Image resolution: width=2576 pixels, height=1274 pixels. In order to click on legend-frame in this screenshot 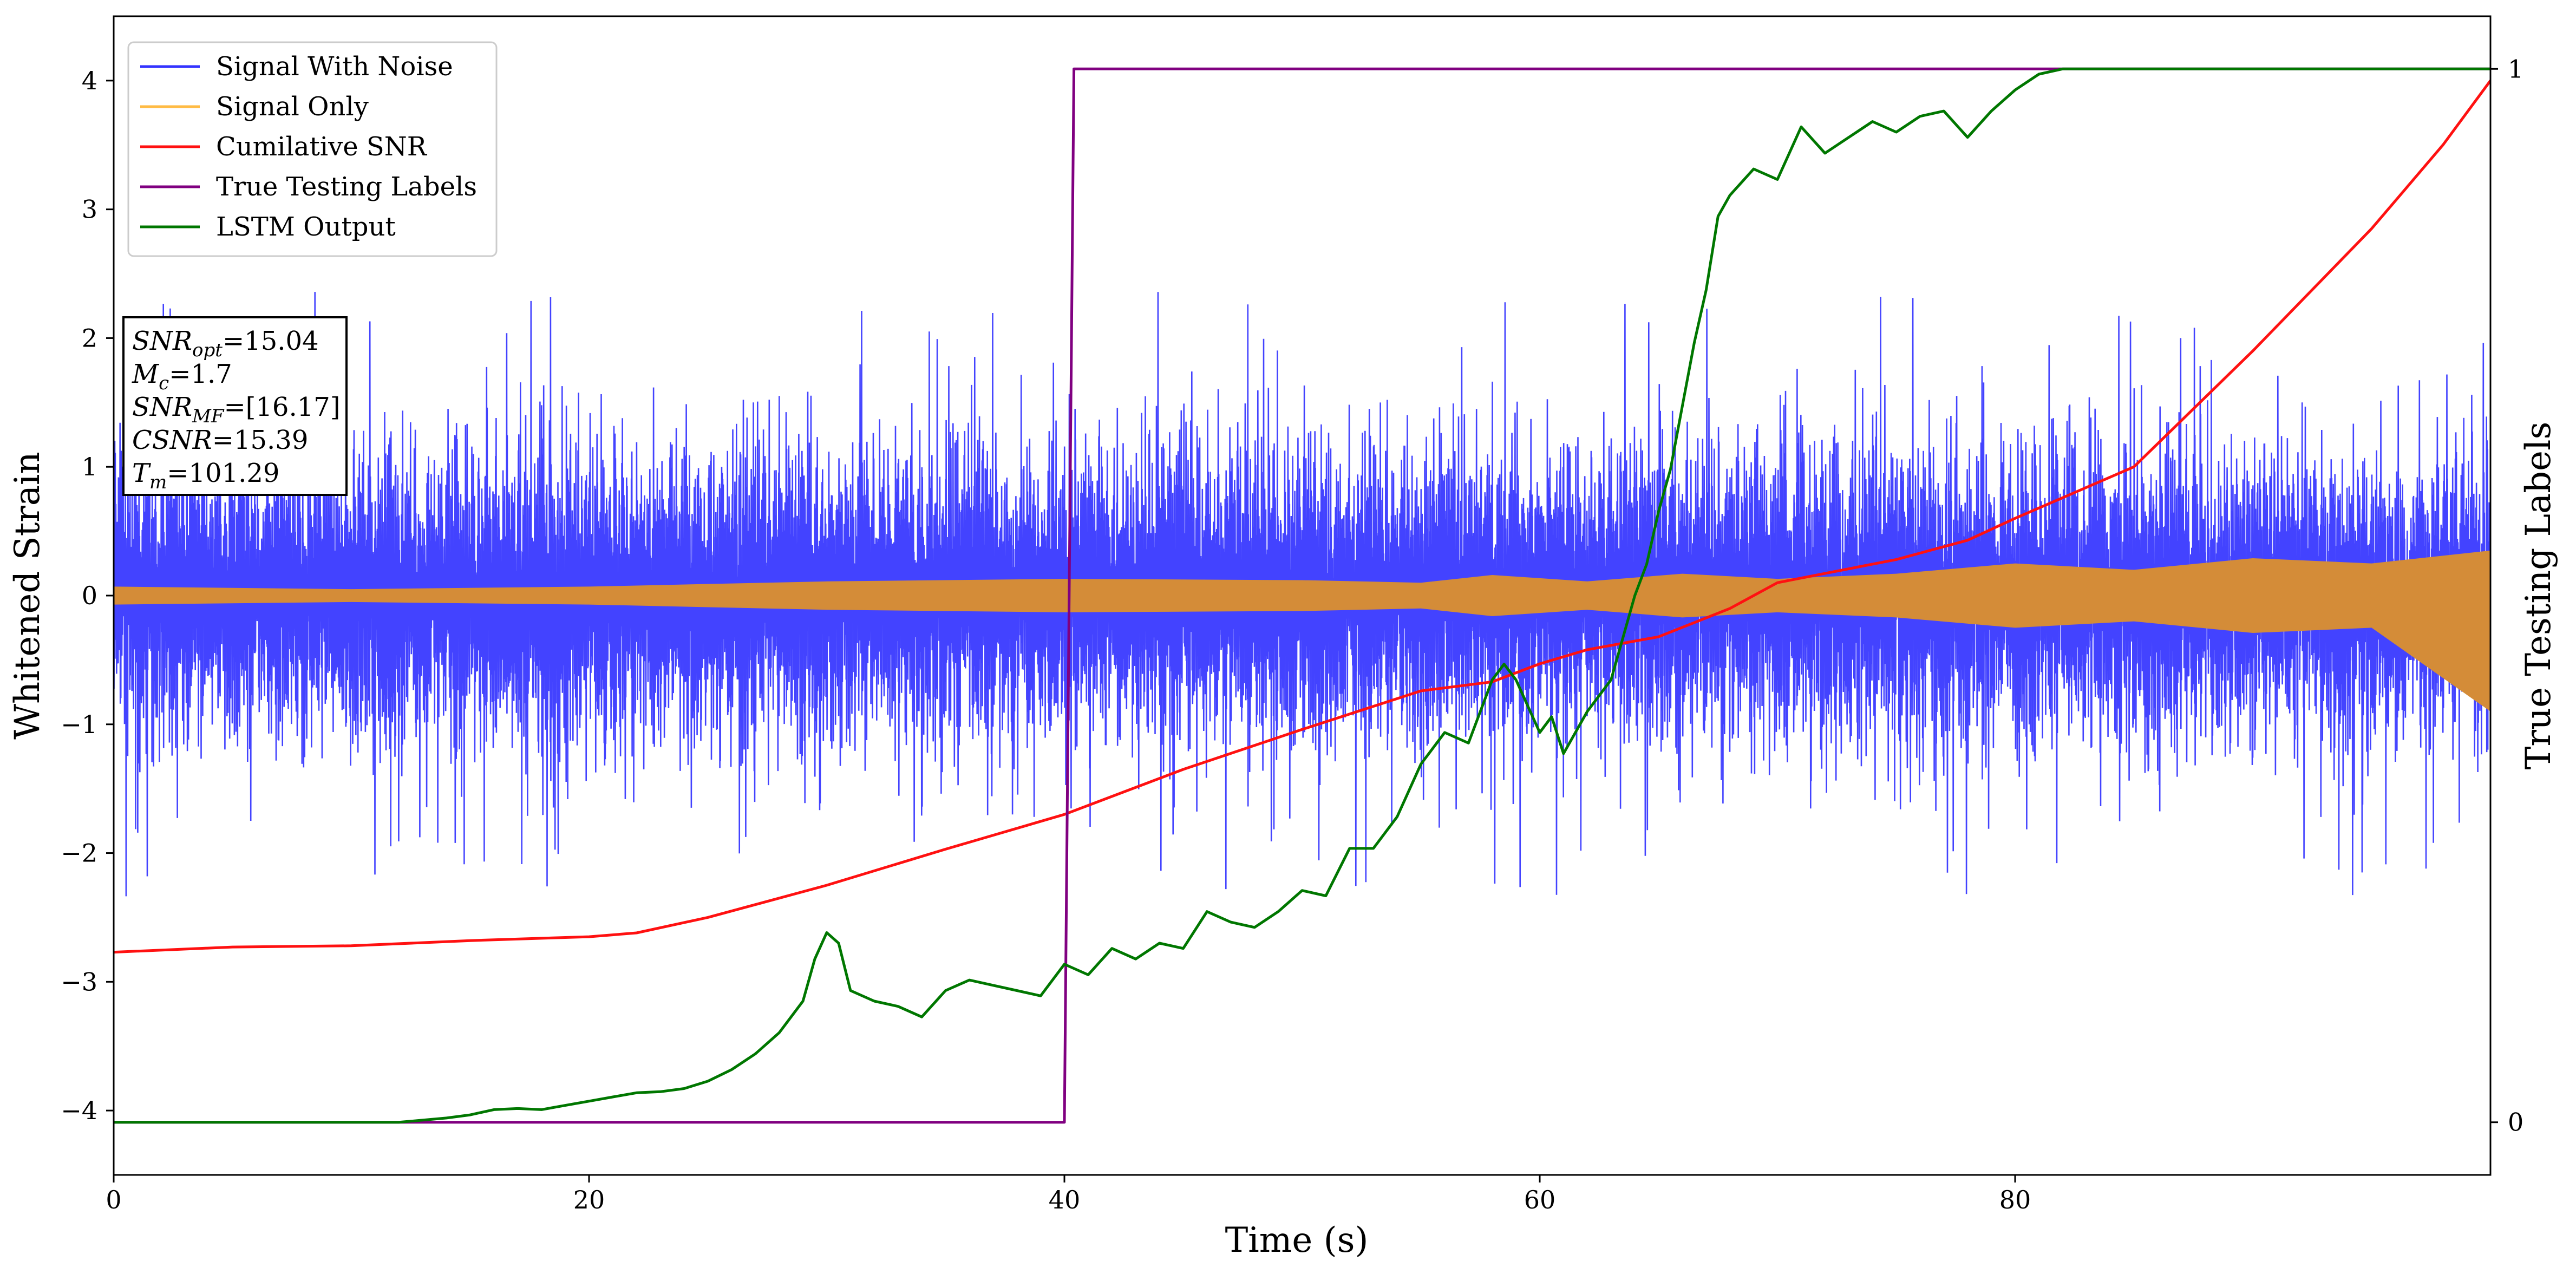, I will do `click(312, 149)`.